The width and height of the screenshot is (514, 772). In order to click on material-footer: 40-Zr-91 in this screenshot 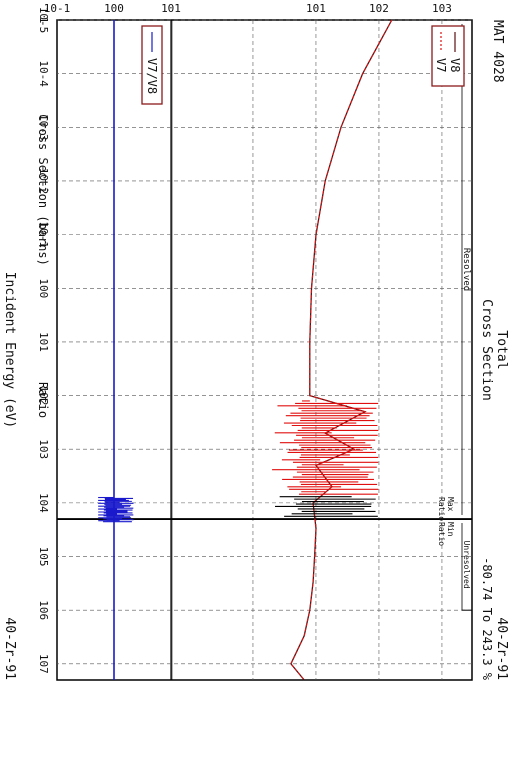, I will do `click(9, 648)`.